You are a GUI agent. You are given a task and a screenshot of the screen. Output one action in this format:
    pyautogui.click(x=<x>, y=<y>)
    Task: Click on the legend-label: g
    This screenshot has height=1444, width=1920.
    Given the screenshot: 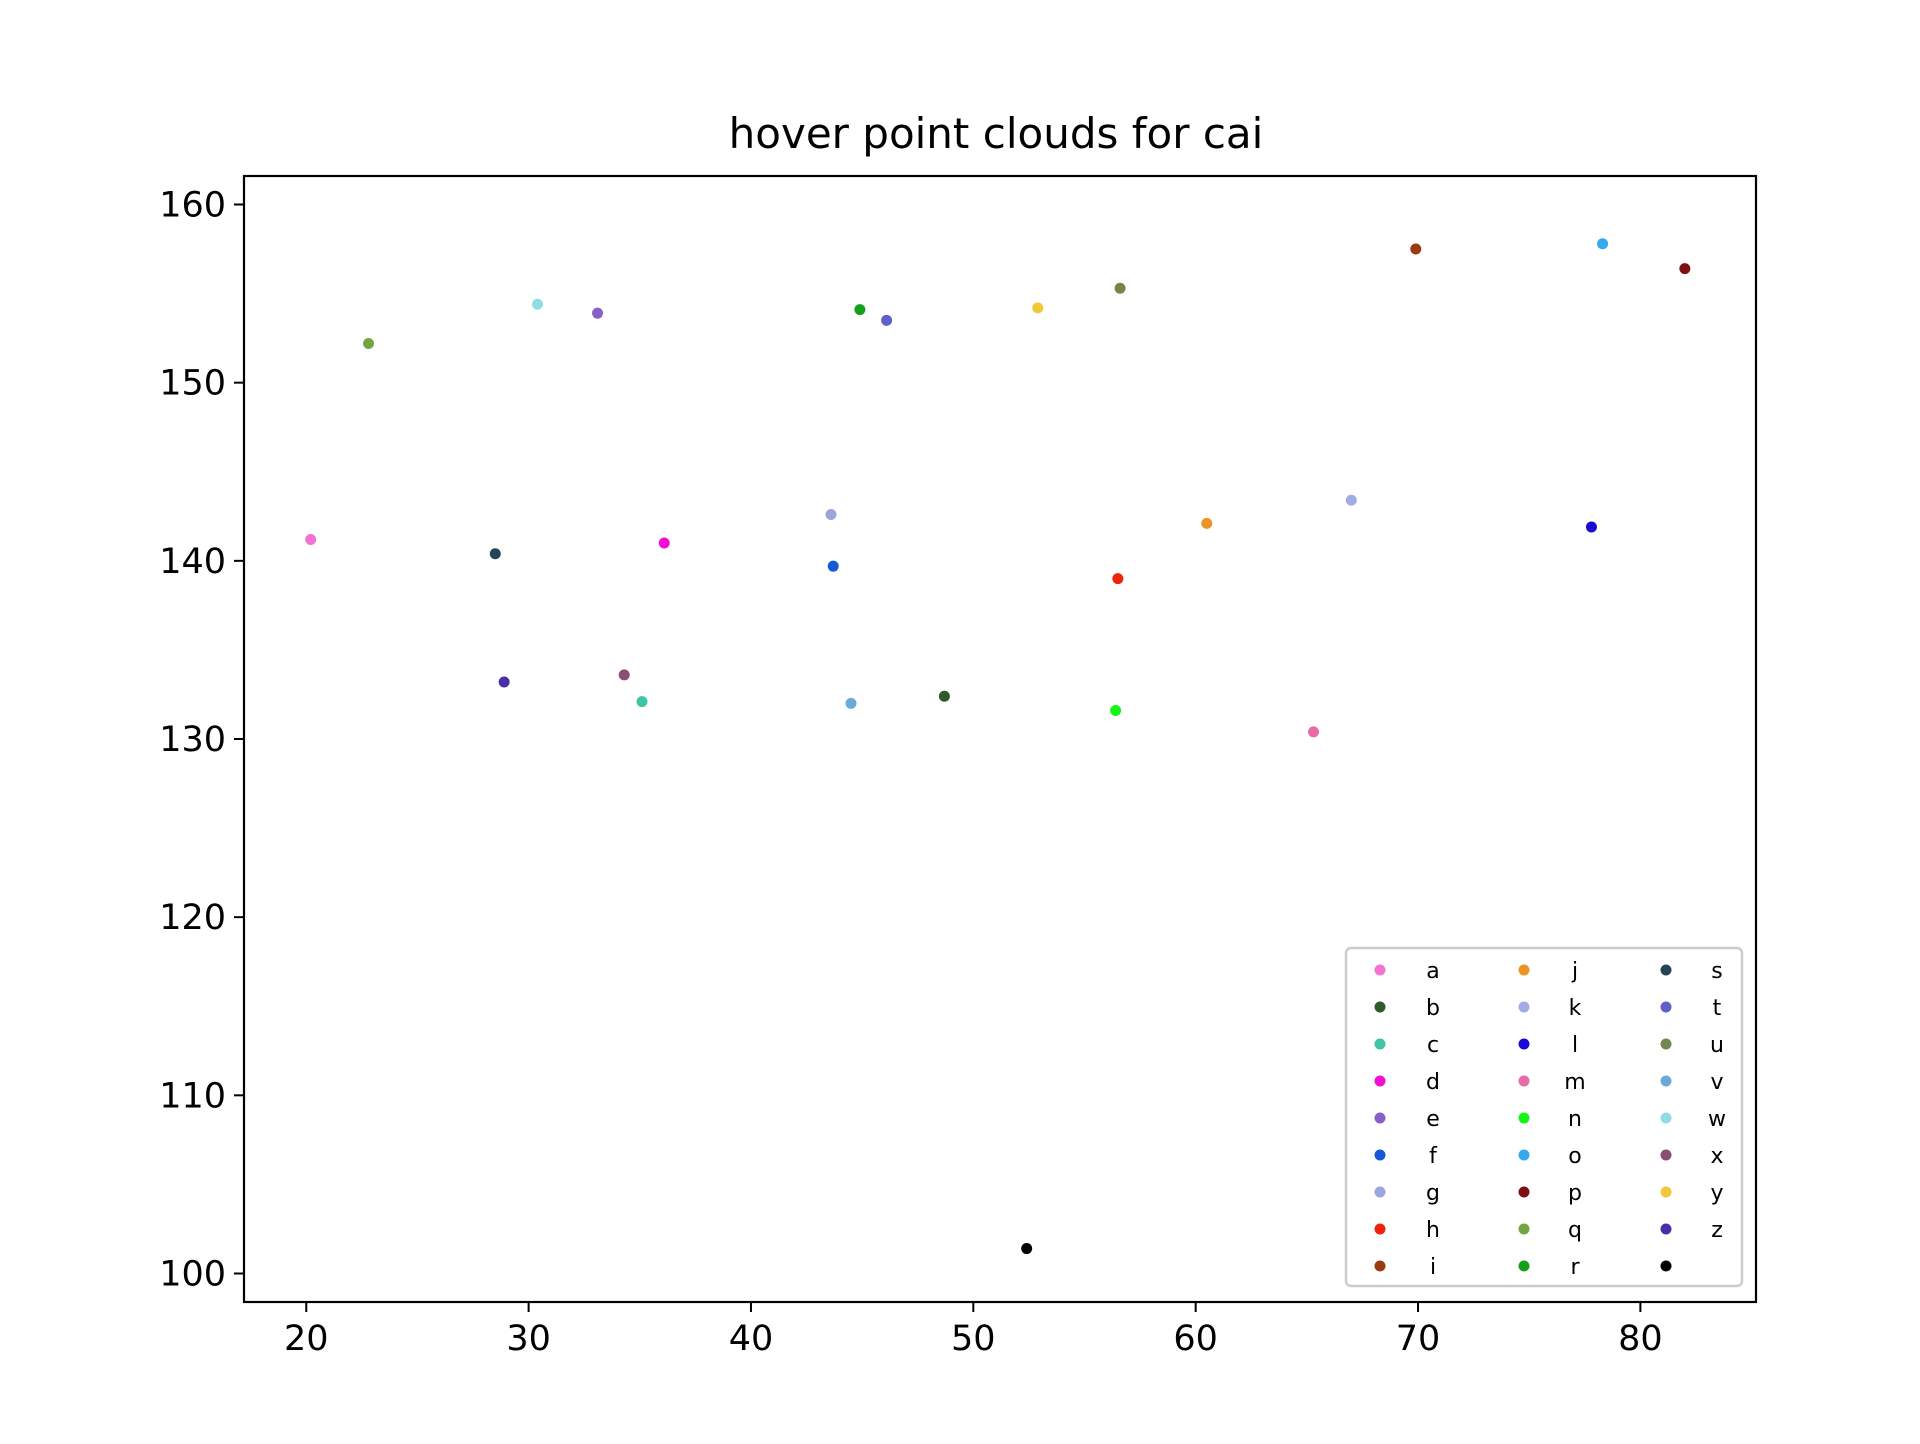 What is the action you would take?
    pyautogui.click(x=1433, y=1193)
    